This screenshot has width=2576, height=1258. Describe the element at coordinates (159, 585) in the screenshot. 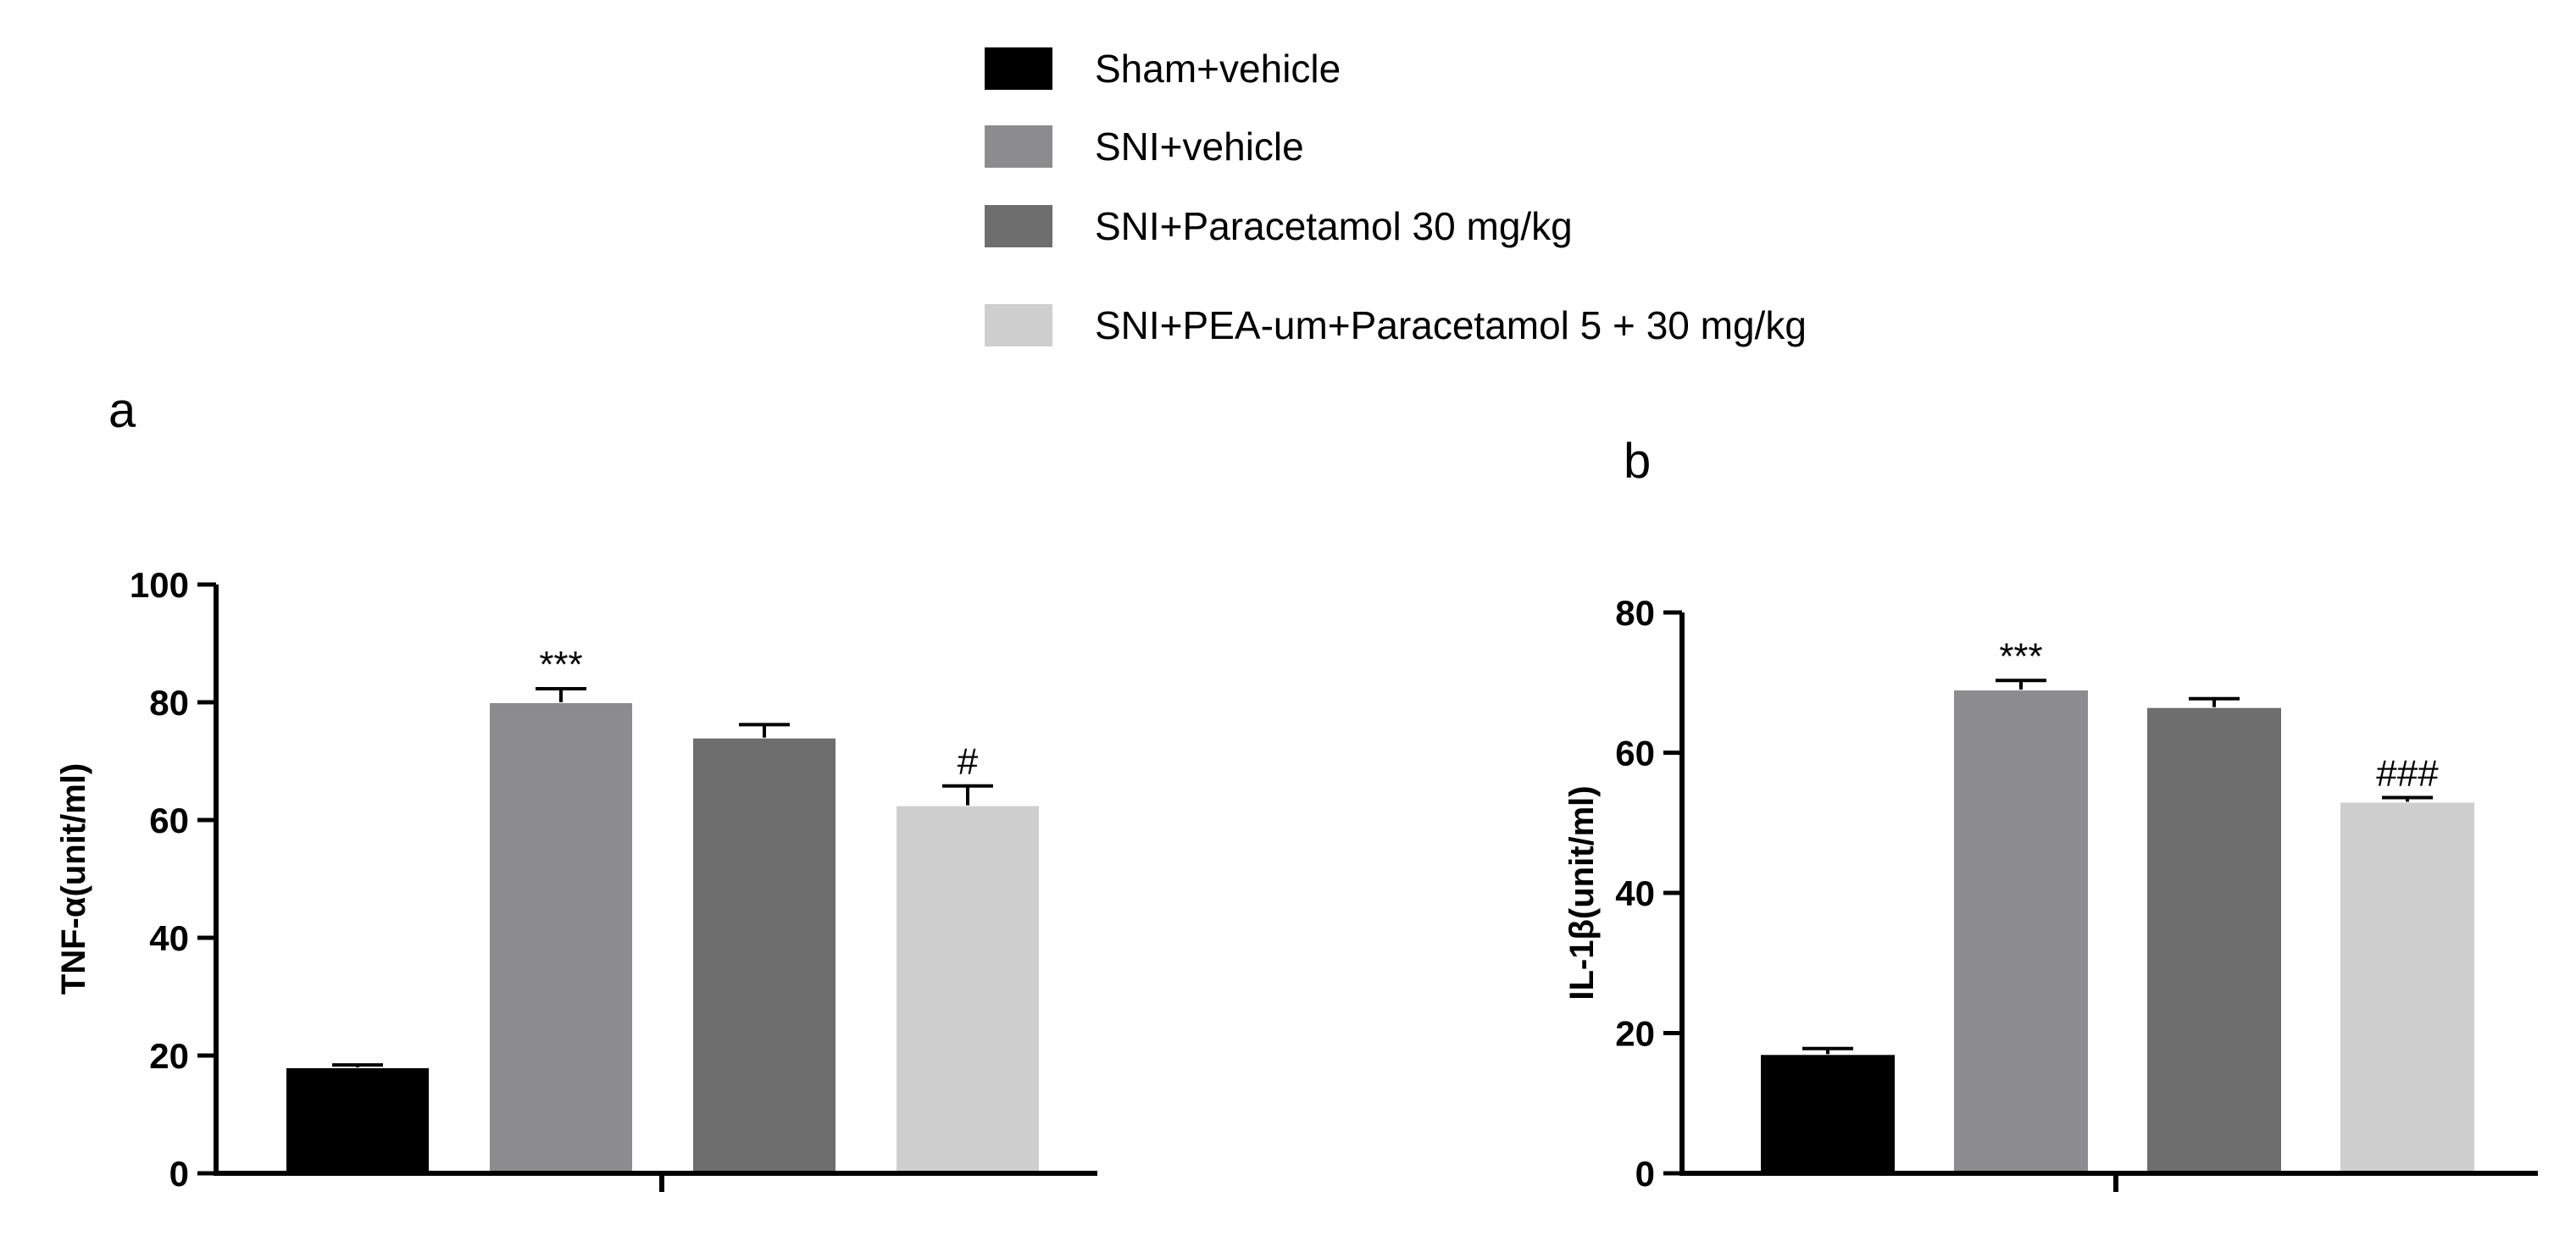

I see `y-tick-label: 100` at that location.